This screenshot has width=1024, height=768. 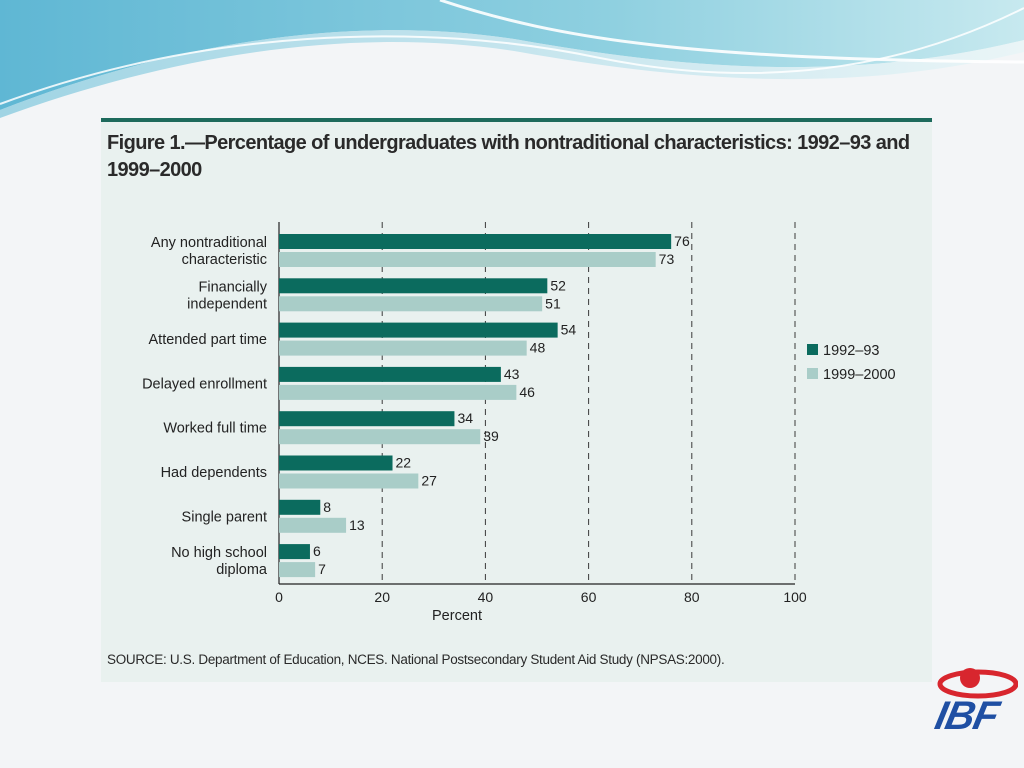 What do you see at coordinates (795, 597) in the screenshot?
I see `x-tick-label: 100` at bounding box center [795, 597].